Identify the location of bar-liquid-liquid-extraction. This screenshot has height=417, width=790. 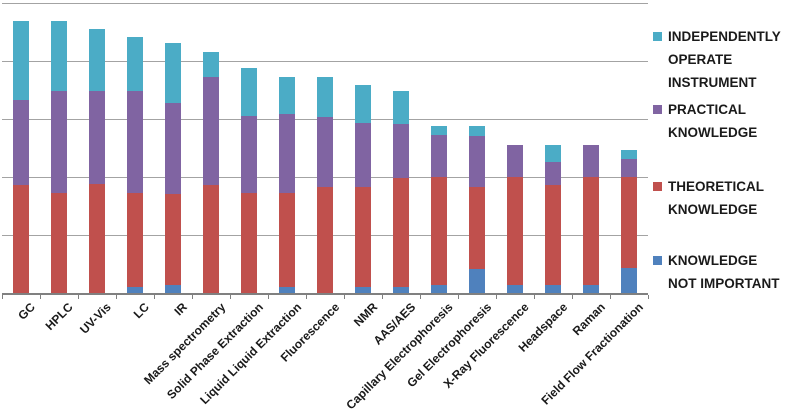
(287, 185).